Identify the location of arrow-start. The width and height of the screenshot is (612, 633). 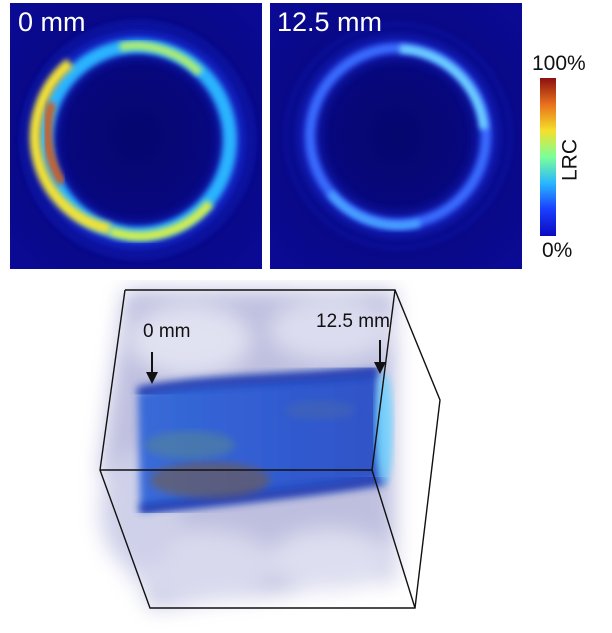
(152, 368).